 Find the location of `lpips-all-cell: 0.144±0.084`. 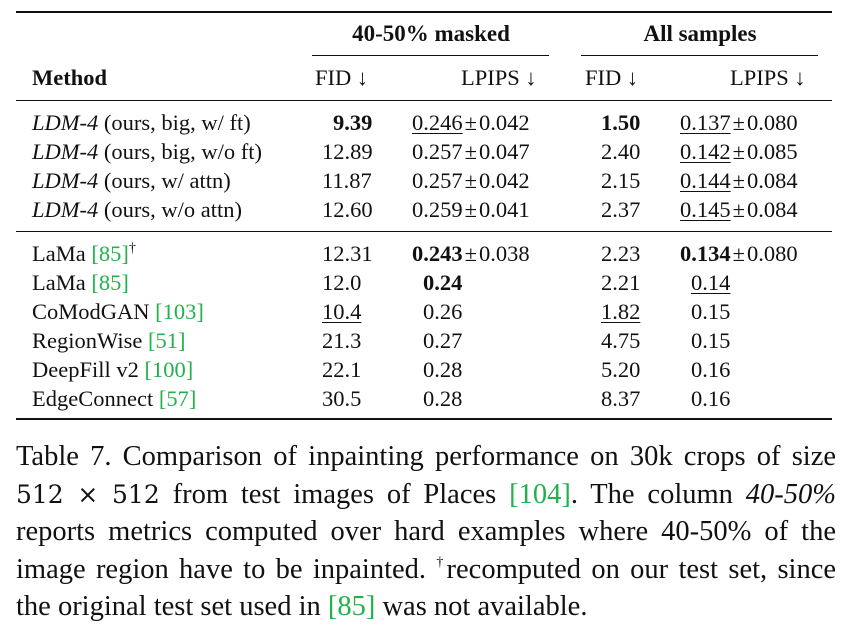

lpips-all-cell: 0.144±0.084 is located at coordinates (739, 180).